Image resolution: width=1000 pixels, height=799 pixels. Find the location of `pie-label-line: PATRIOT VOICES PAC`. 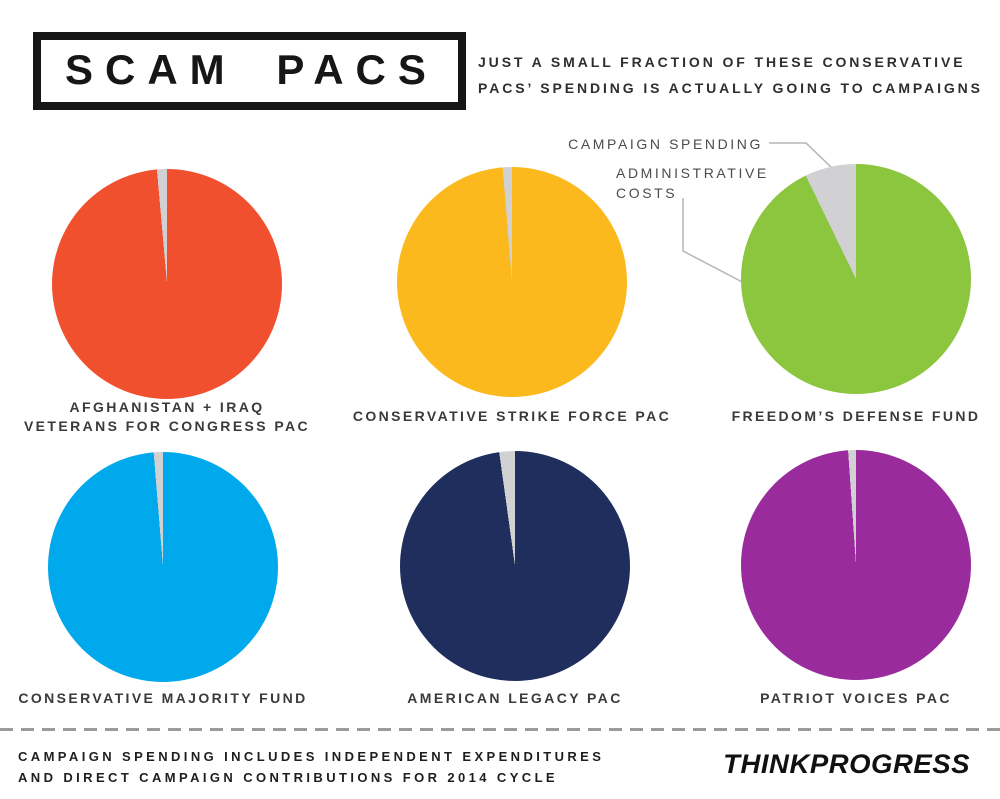

pie-label-line: PATRIOT VOICES PAC is located at coordinates (856, 698).